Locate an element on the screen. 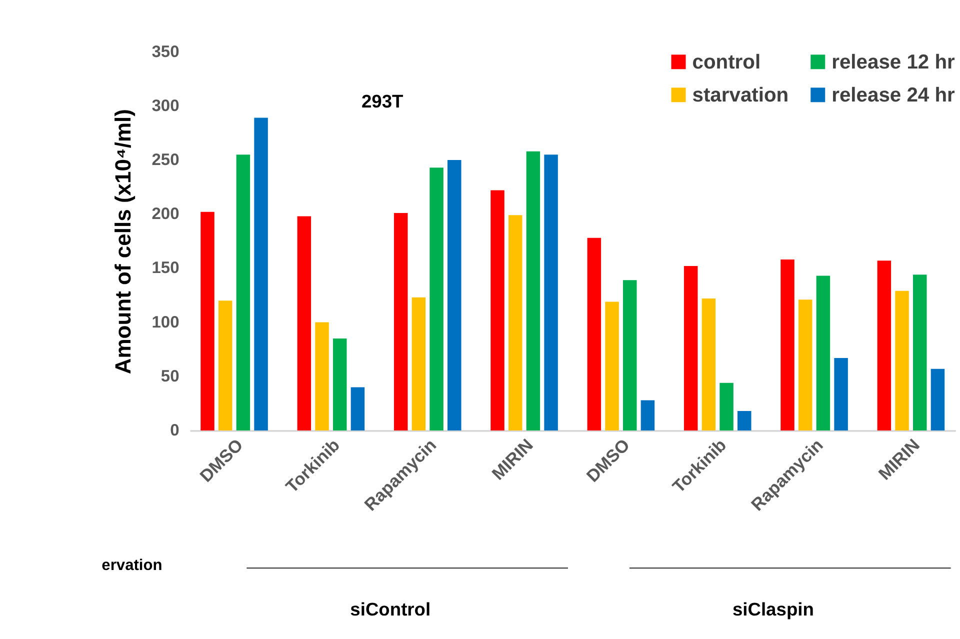 Image resolution: width=960 pixels, height=639 pixels. y-axis-title: Amount of cells (x10⁴/ml) is located at coordinates (123, 241).